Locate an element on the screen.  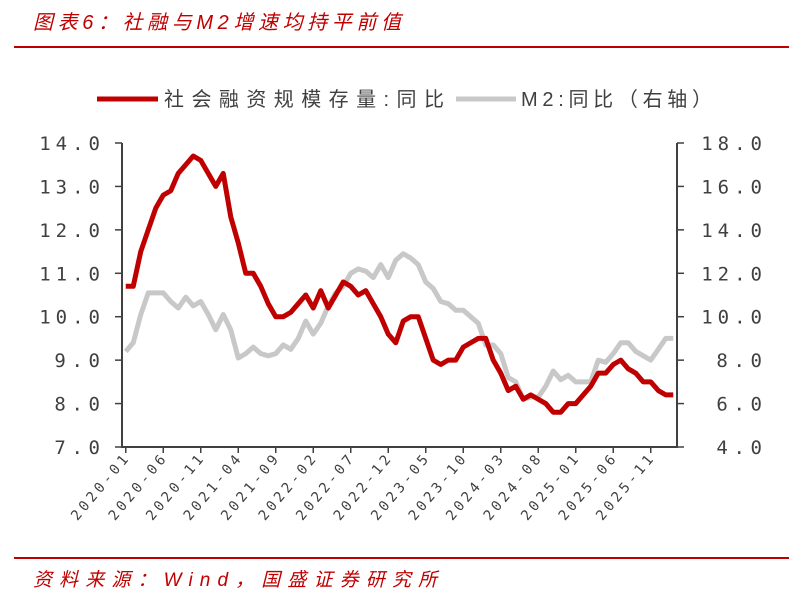
y-right-tick-label: 12.0 is located at coordinates (731, 274).